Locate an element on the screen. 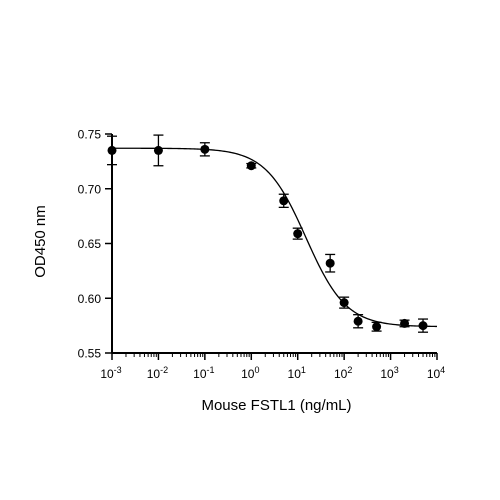 This screenshot has width=500, height=500. y-tick-label: 0.75 is located at coordinates (90, 135).